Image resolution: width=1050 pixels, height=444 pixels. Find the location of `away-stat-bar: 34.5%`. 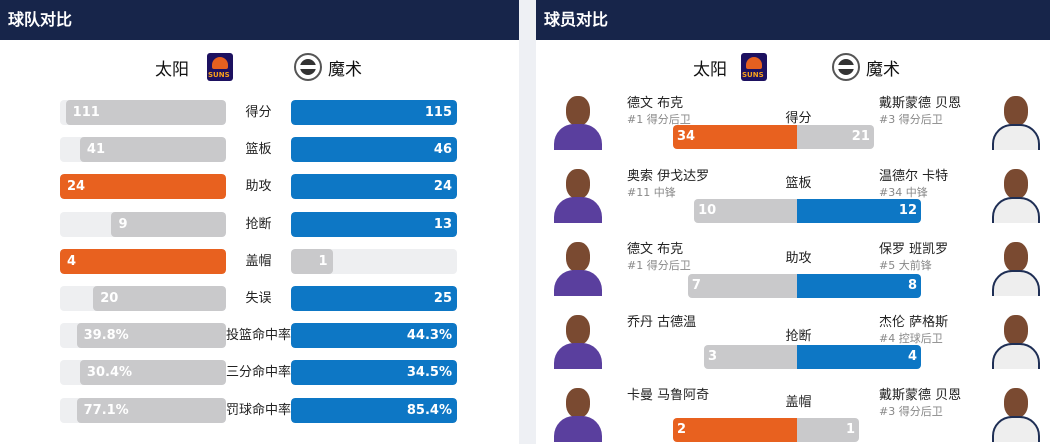

away-stat-bar: 34.5% is located at coordinates (374, 373).